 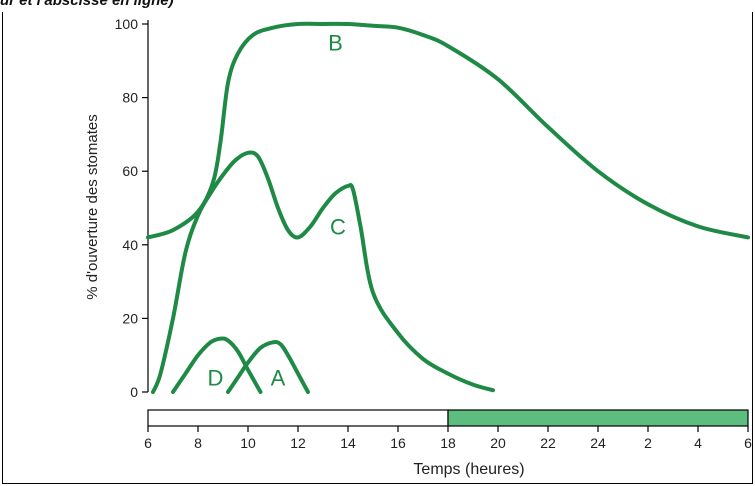 What do you see at coordinates (548, 443) in the screenshot?
I see `x-tick-label: 22` at bounding box center [548, 443].